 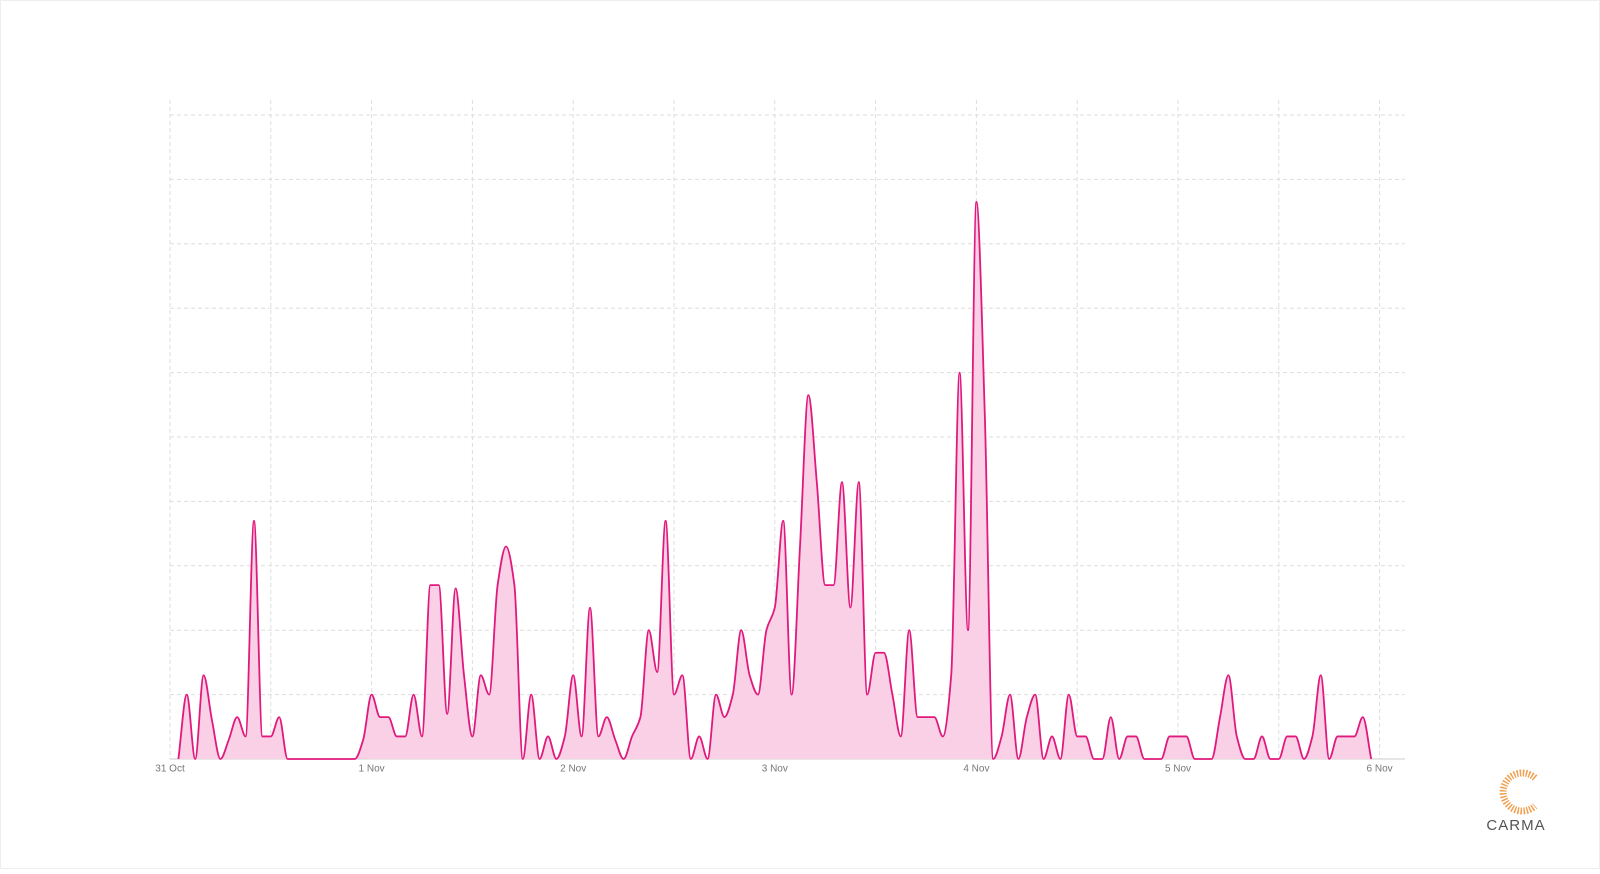 I want to click on logo-text: CARMA, so click(x=1515, y=825).